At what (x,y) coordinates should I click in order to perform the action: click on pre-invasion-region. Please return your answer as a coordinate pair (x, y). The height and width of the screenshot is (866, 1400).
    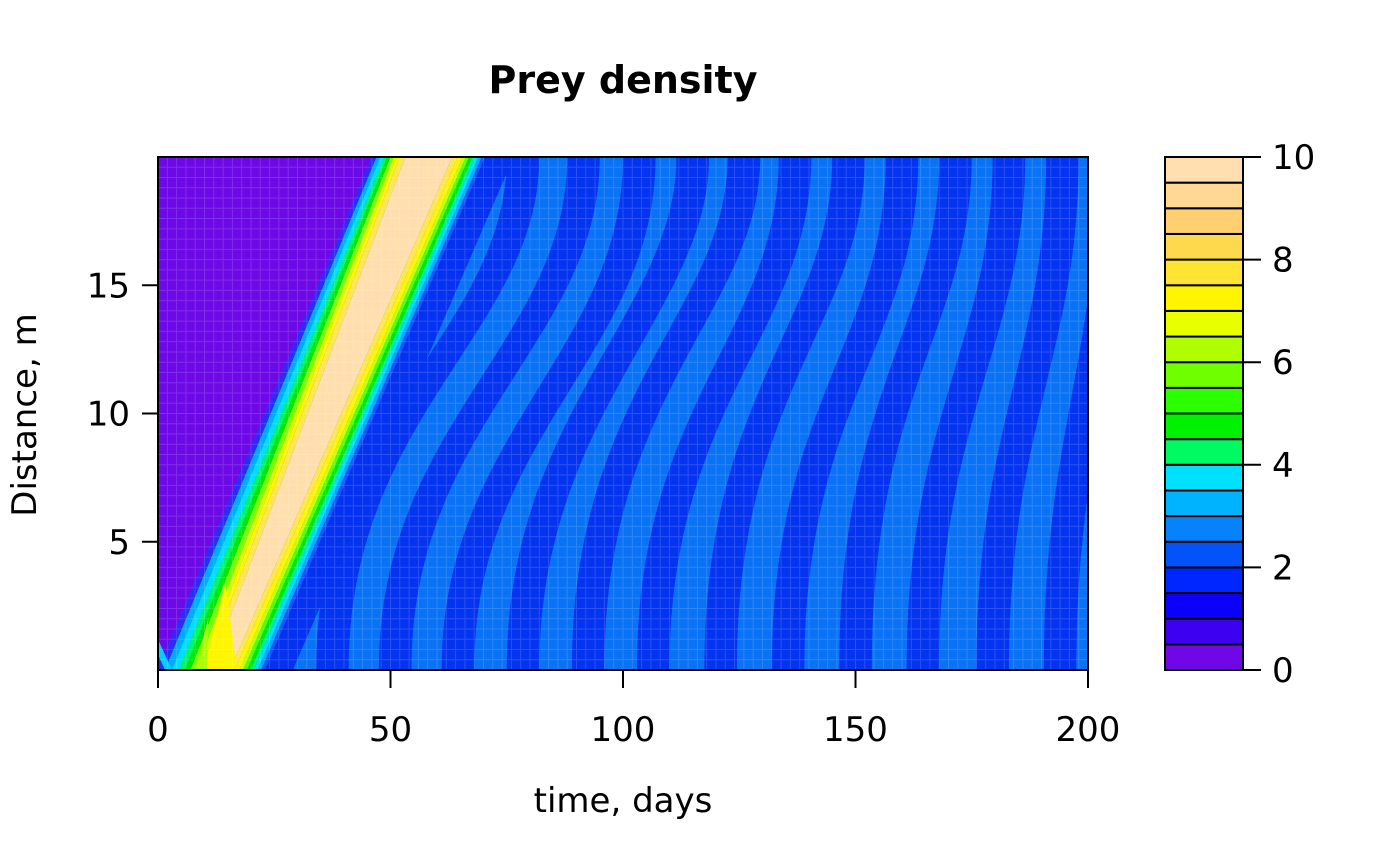
    Looking at the image, I should click on (265, 413).